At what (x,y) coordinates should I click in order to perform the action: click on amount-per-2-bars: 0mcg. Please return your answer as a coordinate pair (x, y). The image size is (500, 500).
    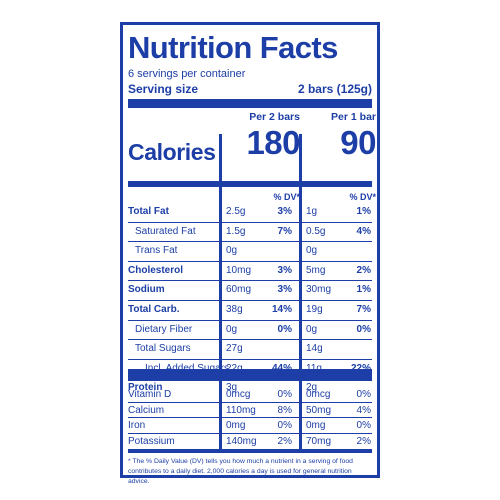
    Looking at the image, I should click on (238, 394).